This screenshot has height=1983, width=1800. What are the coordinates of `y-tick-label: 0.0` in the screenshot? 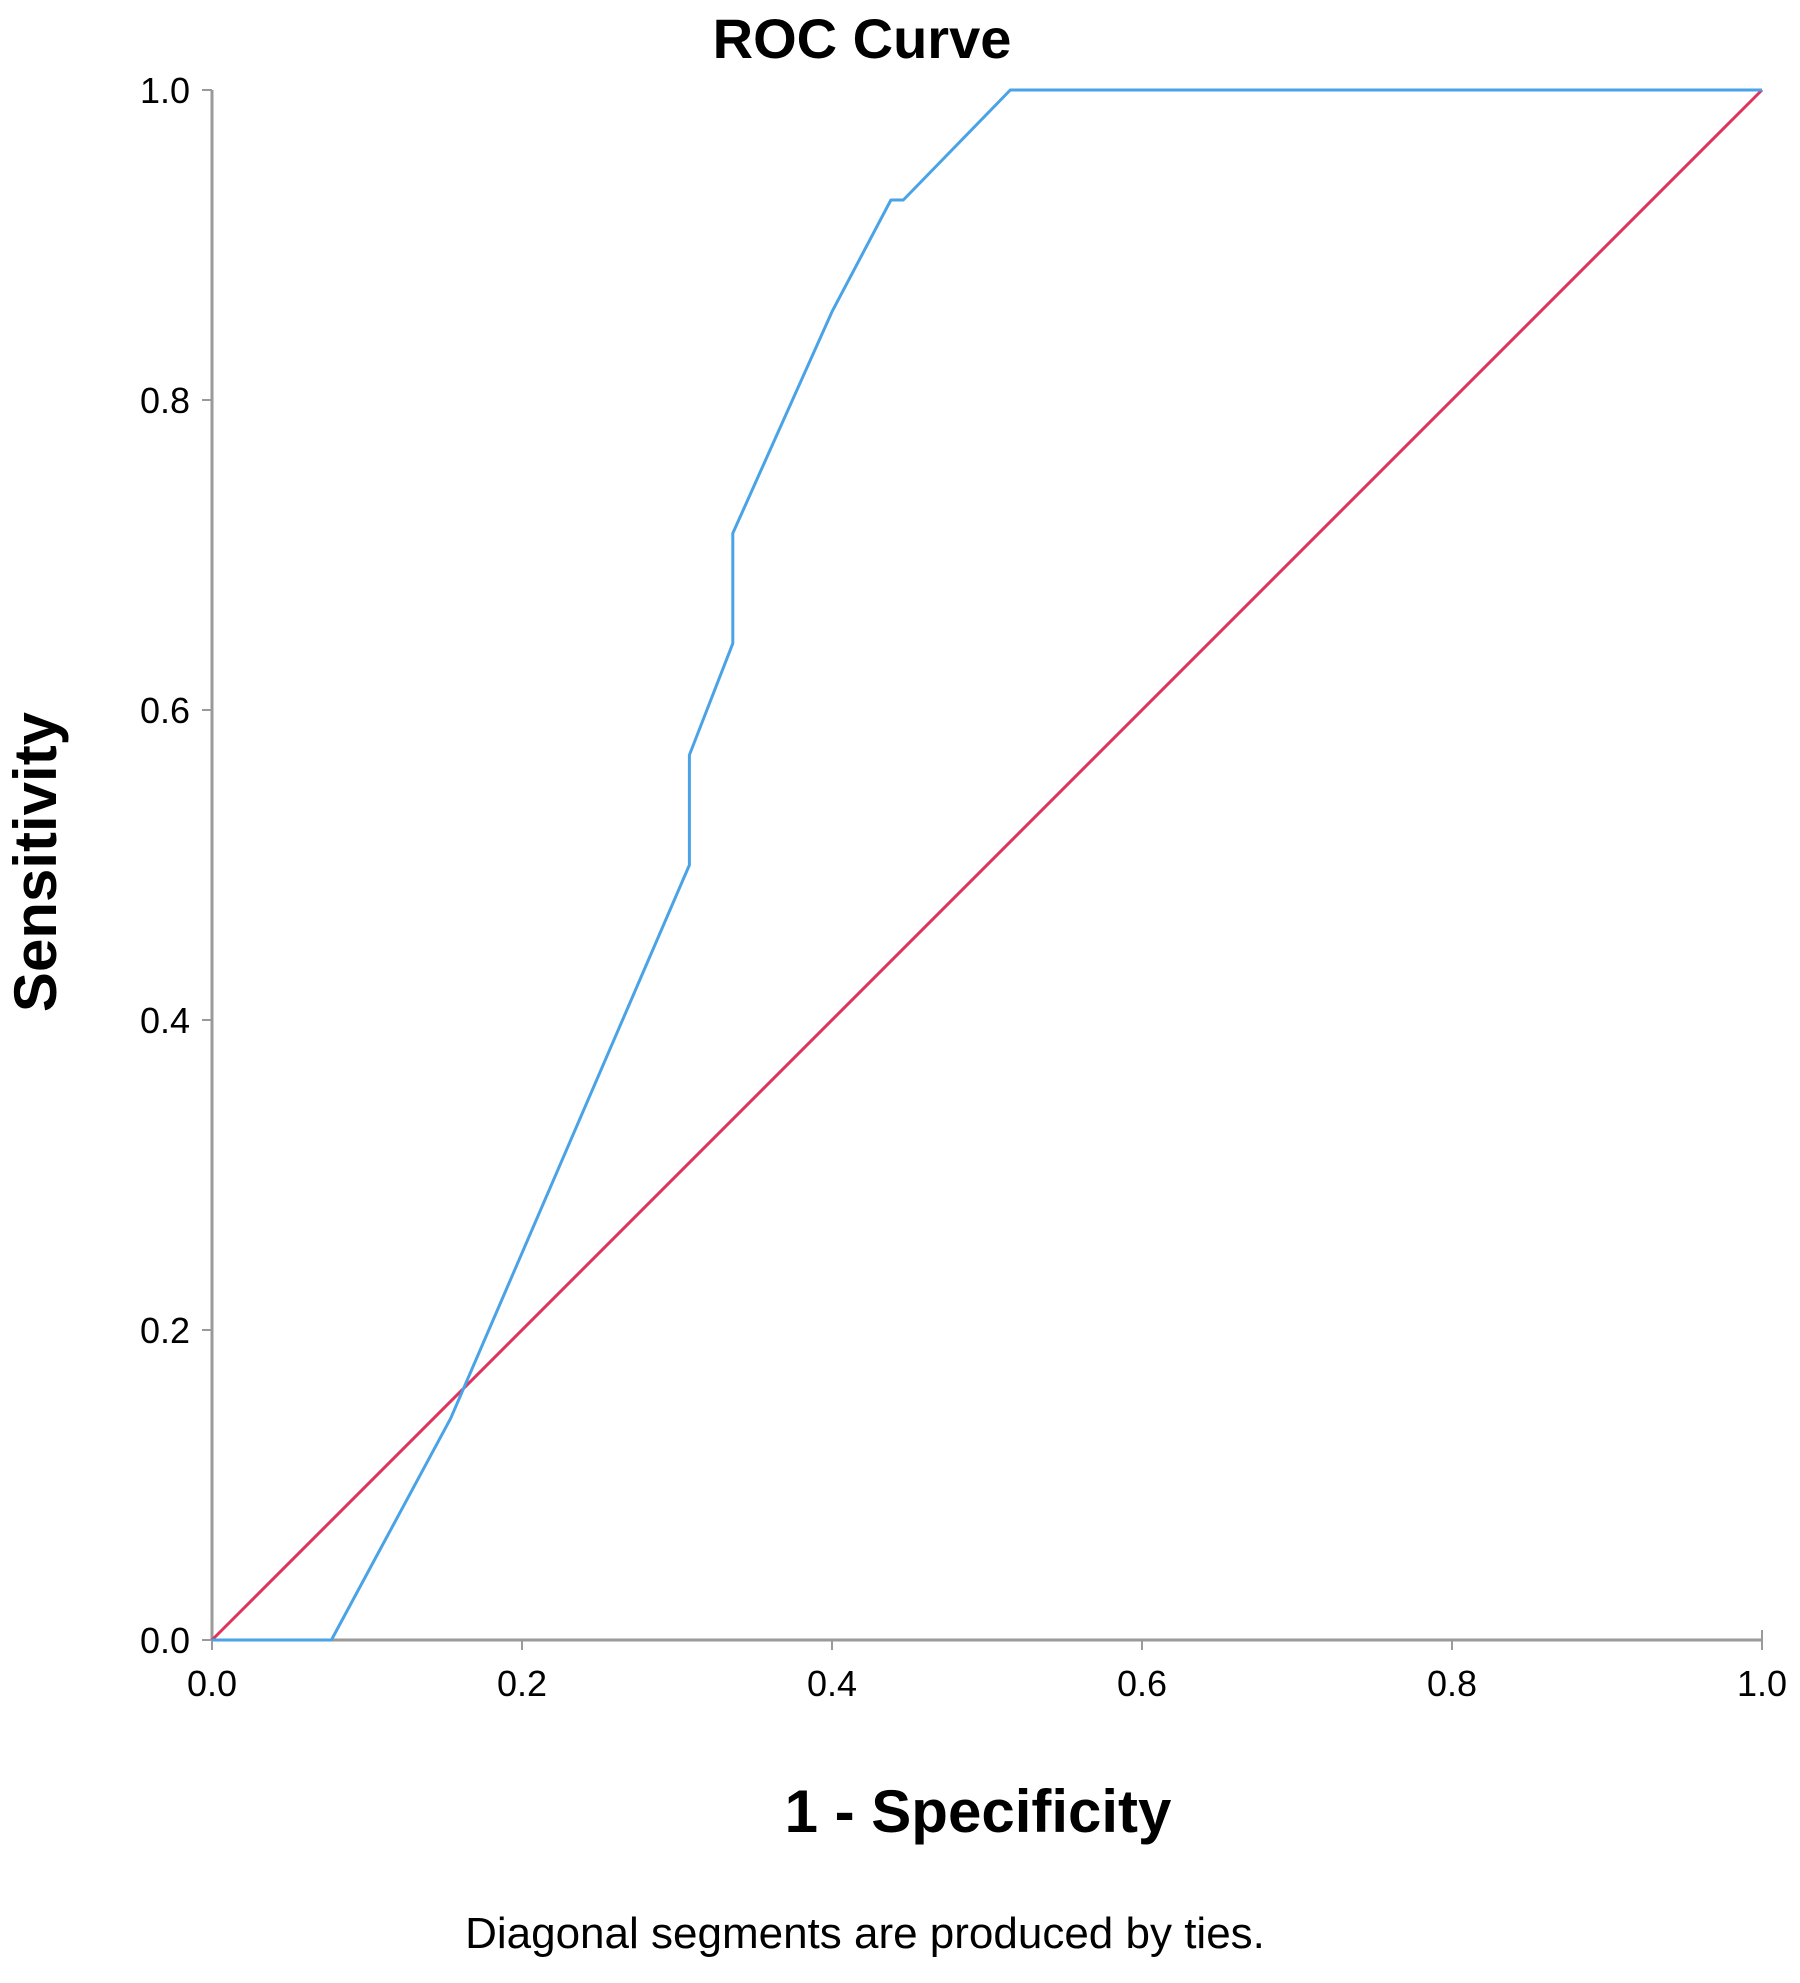 It's located at (165, 1640).